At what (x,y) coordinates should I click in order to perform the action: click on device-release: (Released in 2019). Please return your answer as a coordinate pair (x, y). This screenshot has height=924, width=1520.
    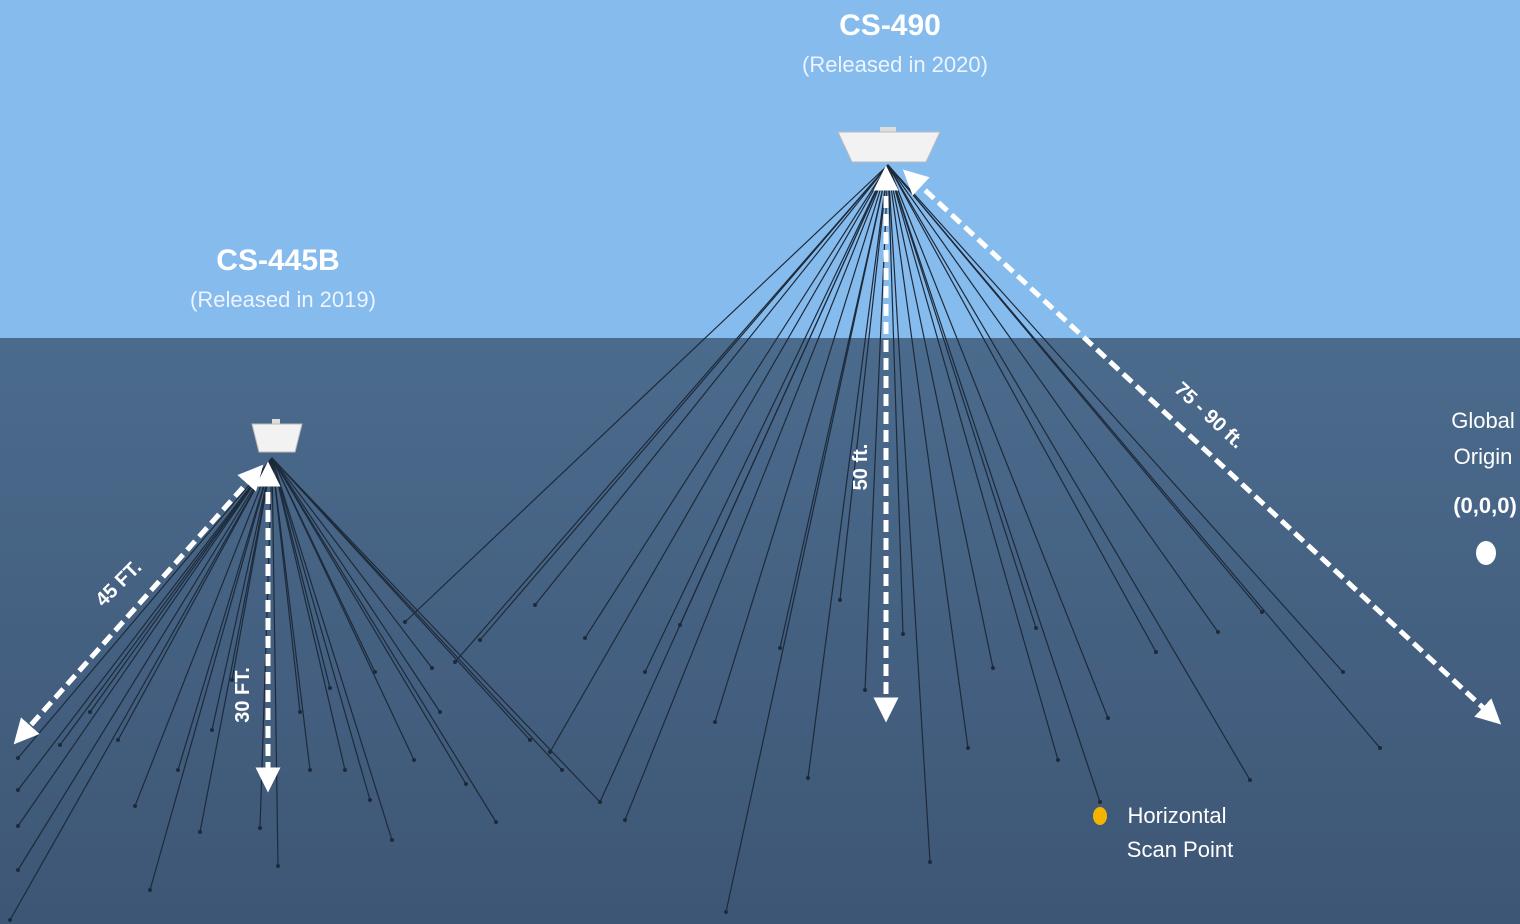
    Looking at the image, I should click on (283, 299).